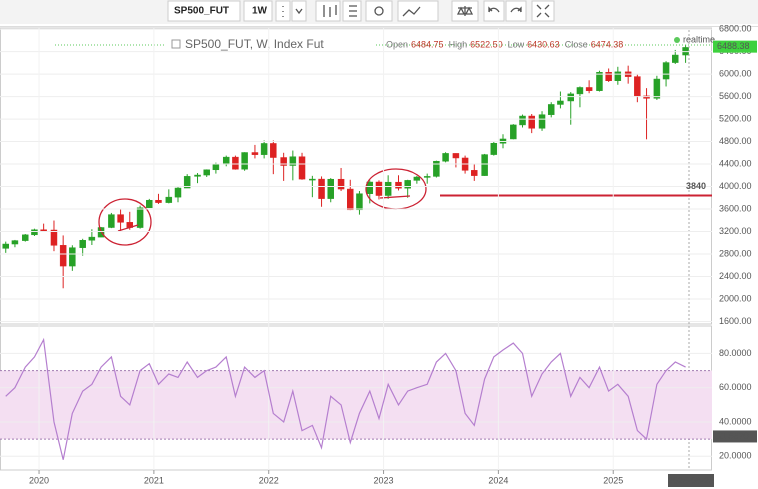 This screenshot has width=758, height=489. I want to click on ohlc-label: Low, so click(516, 44).